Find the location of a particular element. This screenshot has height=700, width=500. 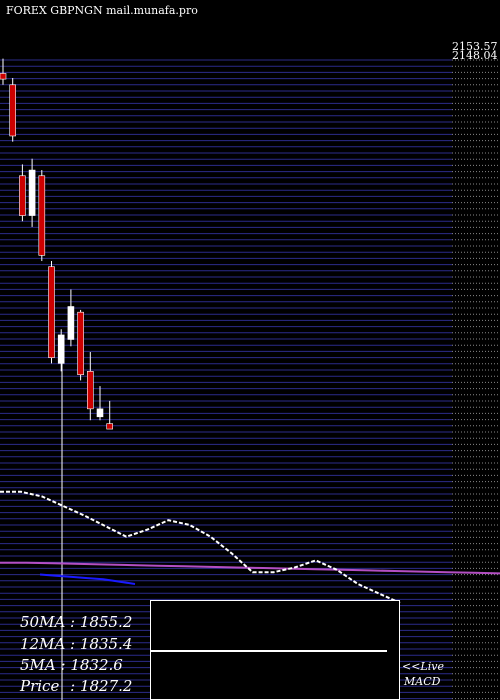

ma-mid-line is located at coordinates (87, 579).